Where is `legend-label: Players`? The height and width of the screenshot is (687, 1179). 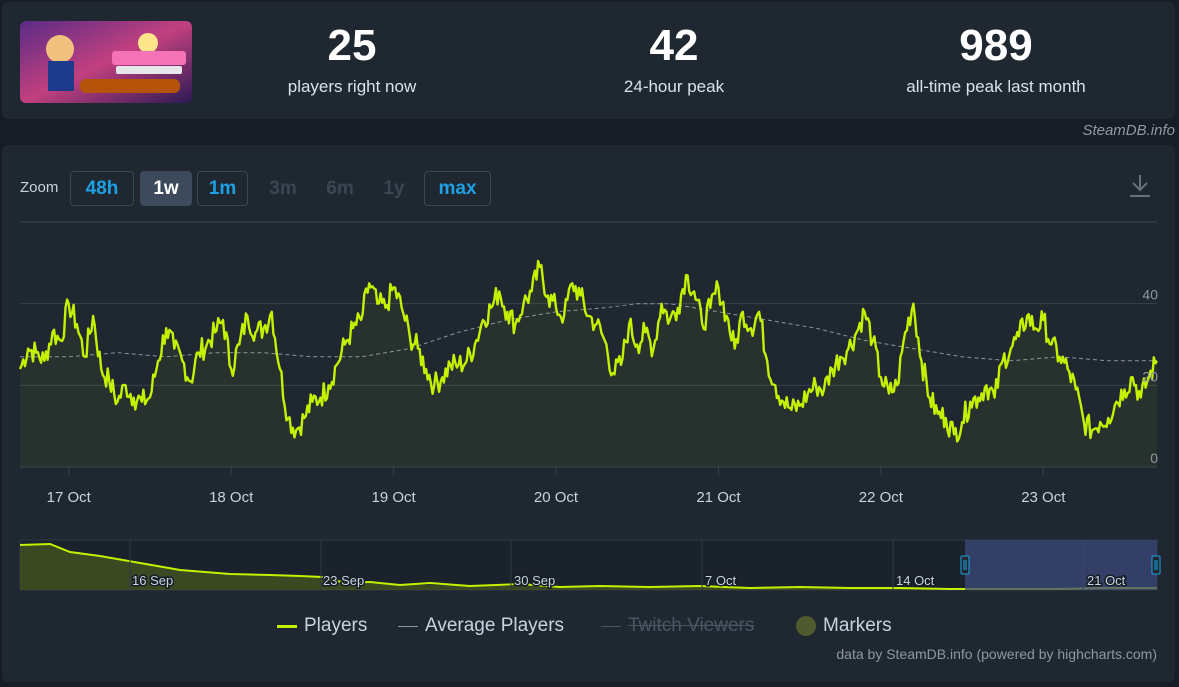
legend-label: Players is located at coordinates (336, 625).